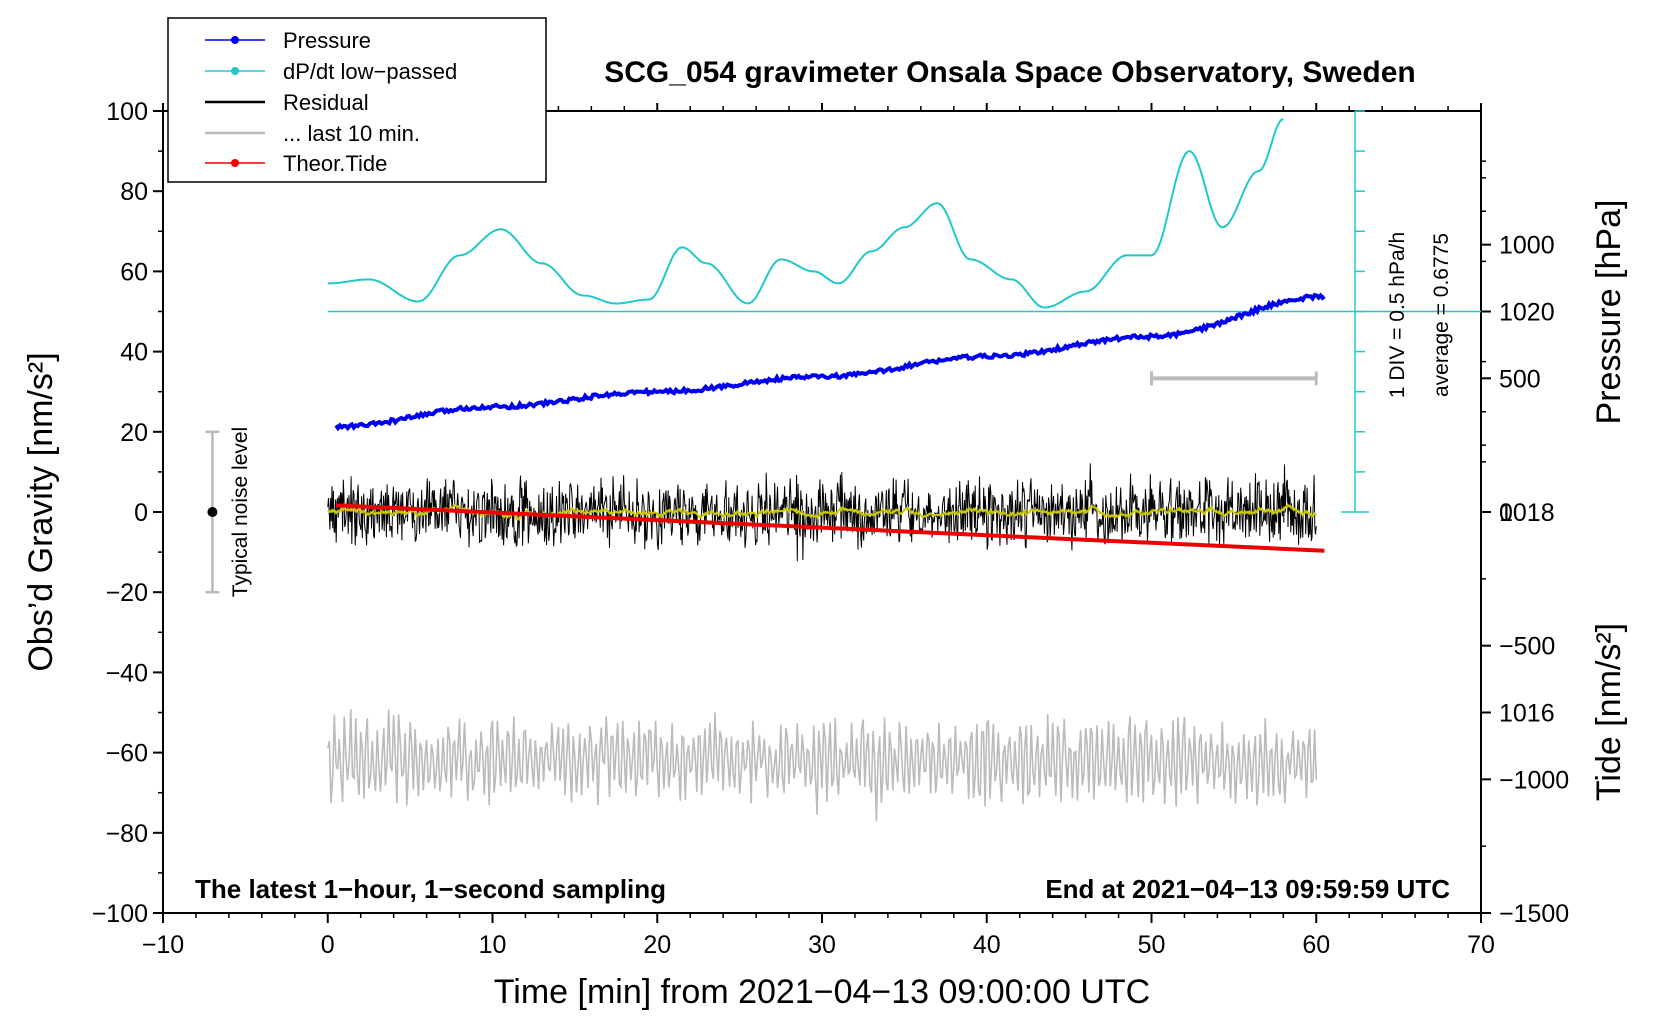 This screenshot has height=1020, width=1660. Describe the element at coordinates (987, 945) in the screenshot. I see `x-tick-label-5: 40` at that location.